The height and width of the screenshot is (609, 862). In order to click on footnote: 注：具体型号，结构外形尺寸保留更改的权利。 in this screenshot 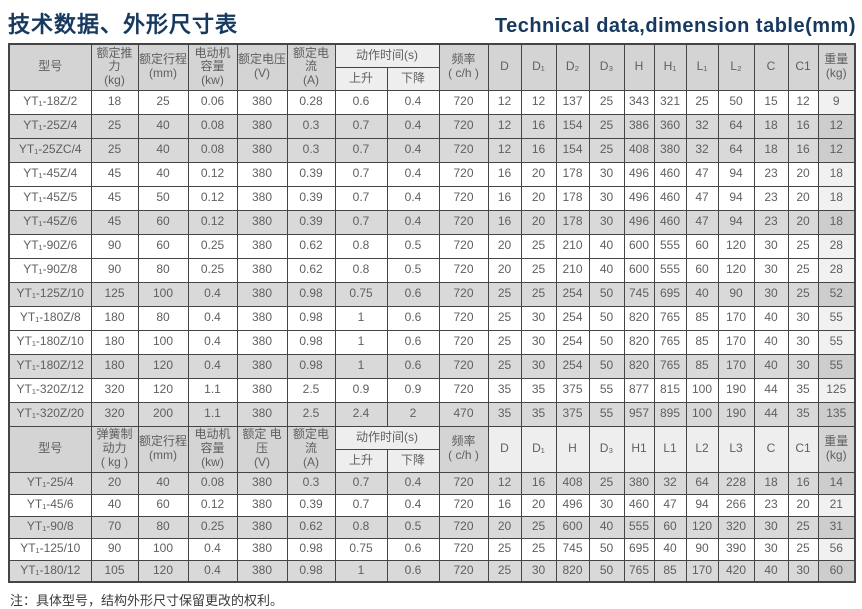, I will do `click(147, 600)`.